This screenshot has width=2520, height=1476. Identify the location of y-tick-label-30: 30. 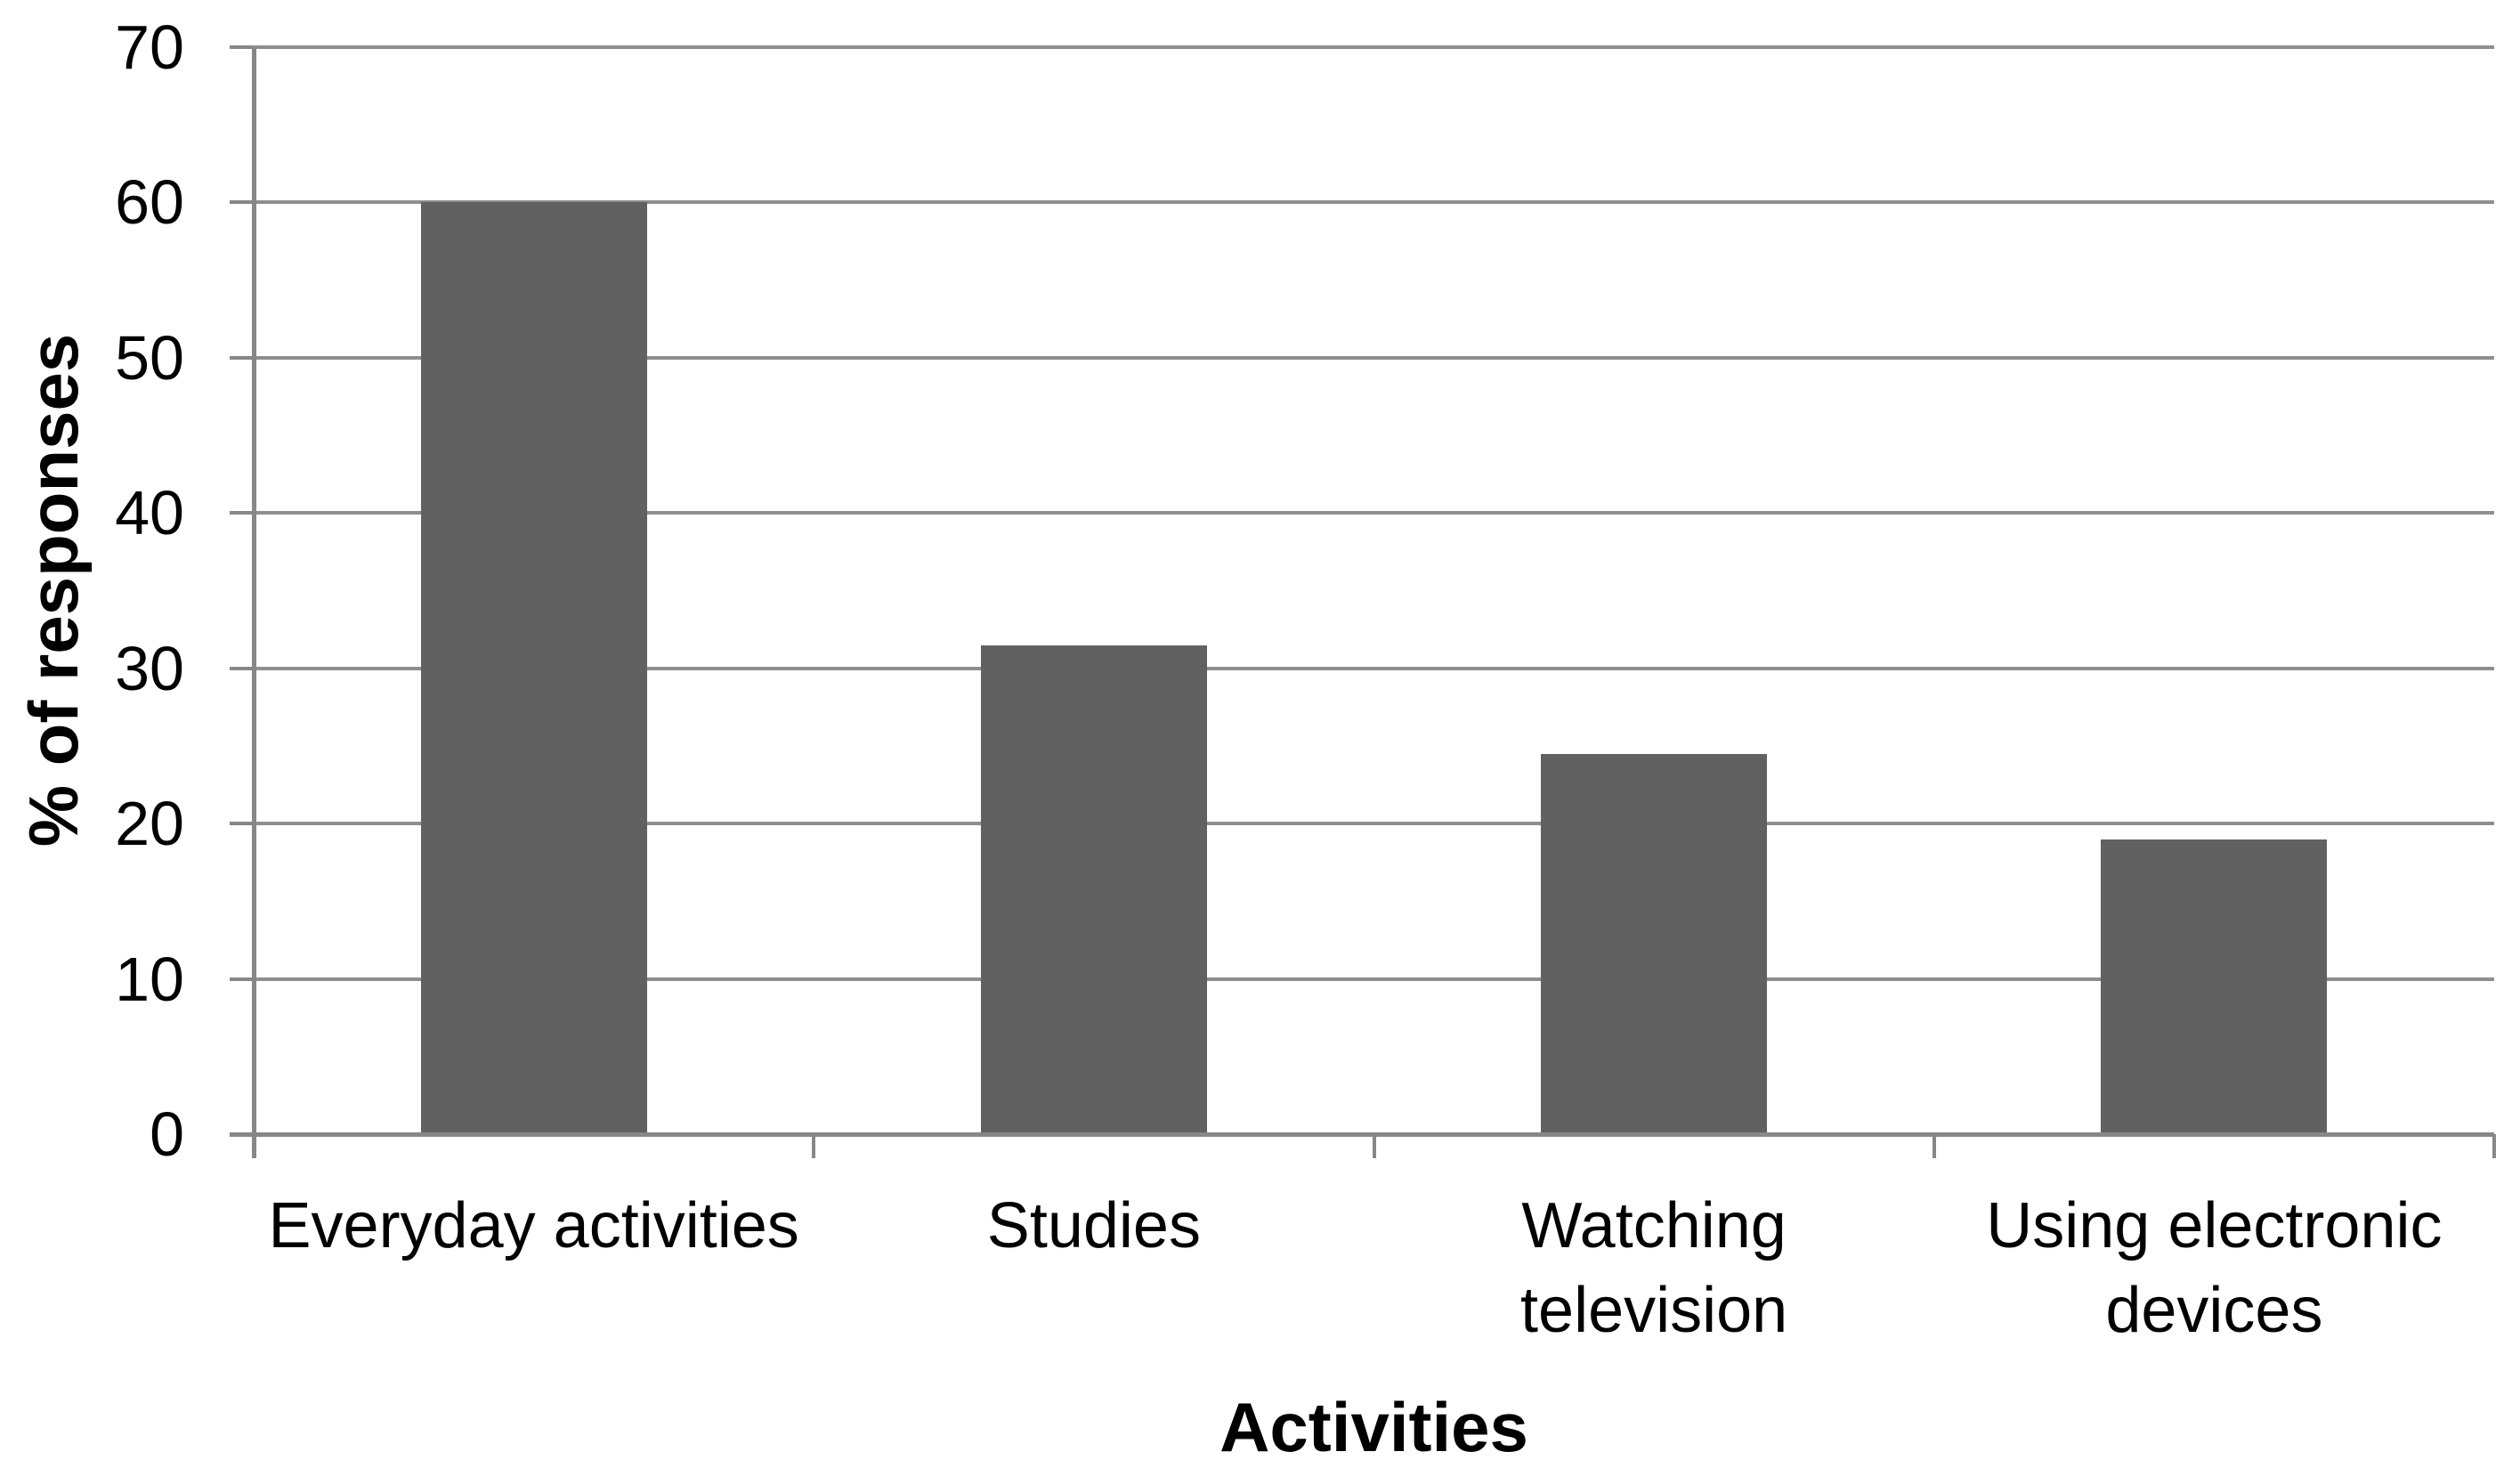
(149, 668).